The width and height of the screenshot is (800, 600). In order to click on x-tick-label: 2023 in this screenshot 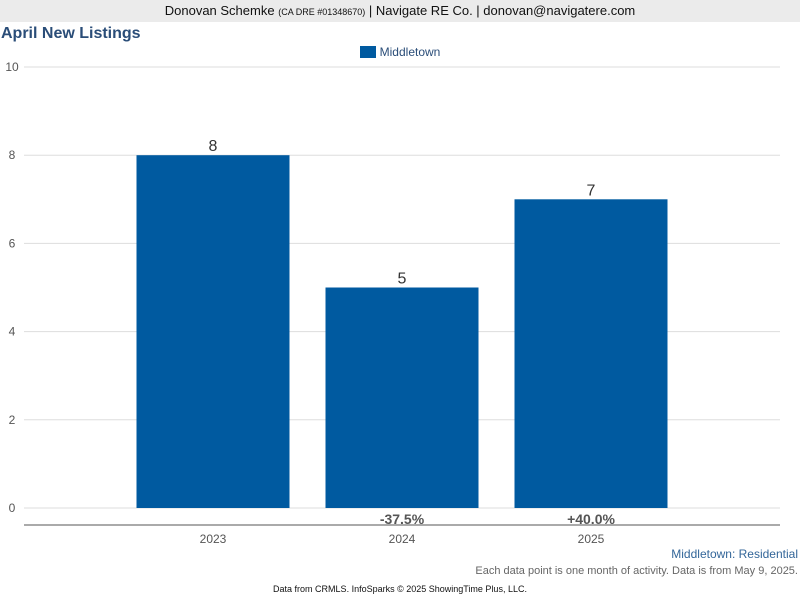, I will do `click(213, 539)`.